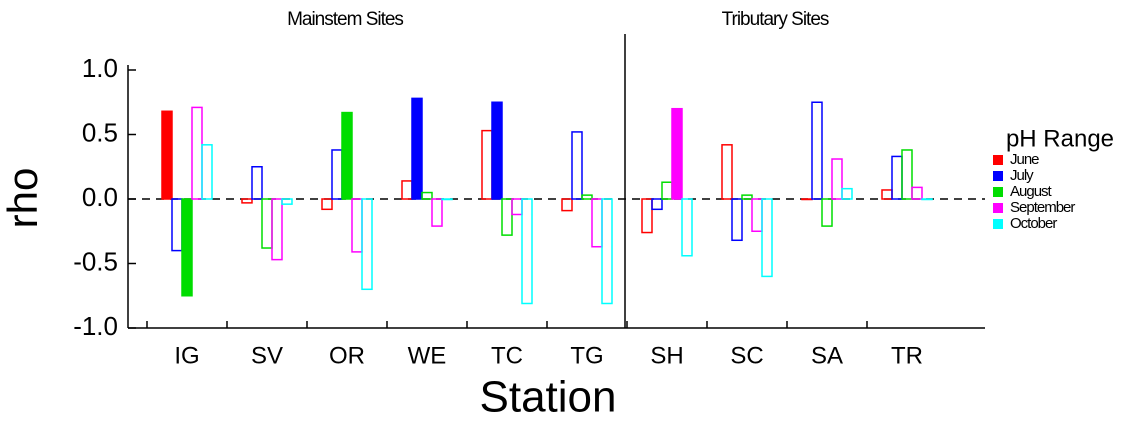  Describe the element at coordinates (95, 326) in the screenshot. I see `y-tick-label: -1.0` at that location.